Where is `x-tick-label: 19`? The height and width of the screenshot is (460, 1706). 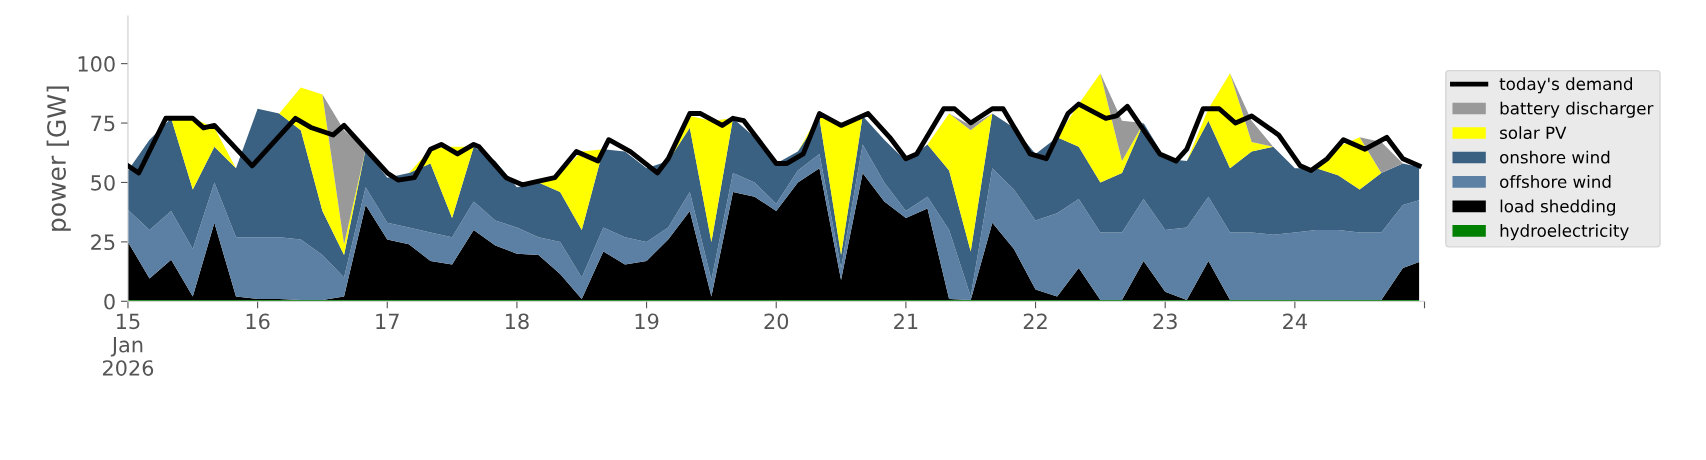
x-tick-label: 19 is located at coordinates (647, 321).